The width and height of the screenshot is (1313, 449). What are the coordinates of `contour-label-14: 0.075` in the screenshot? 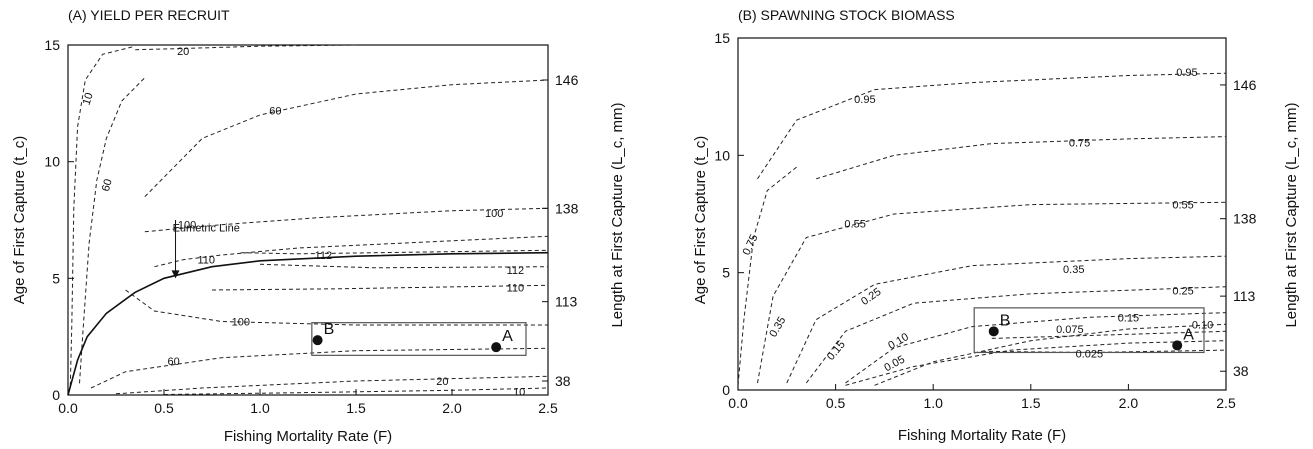 It's located at (1070, 330).